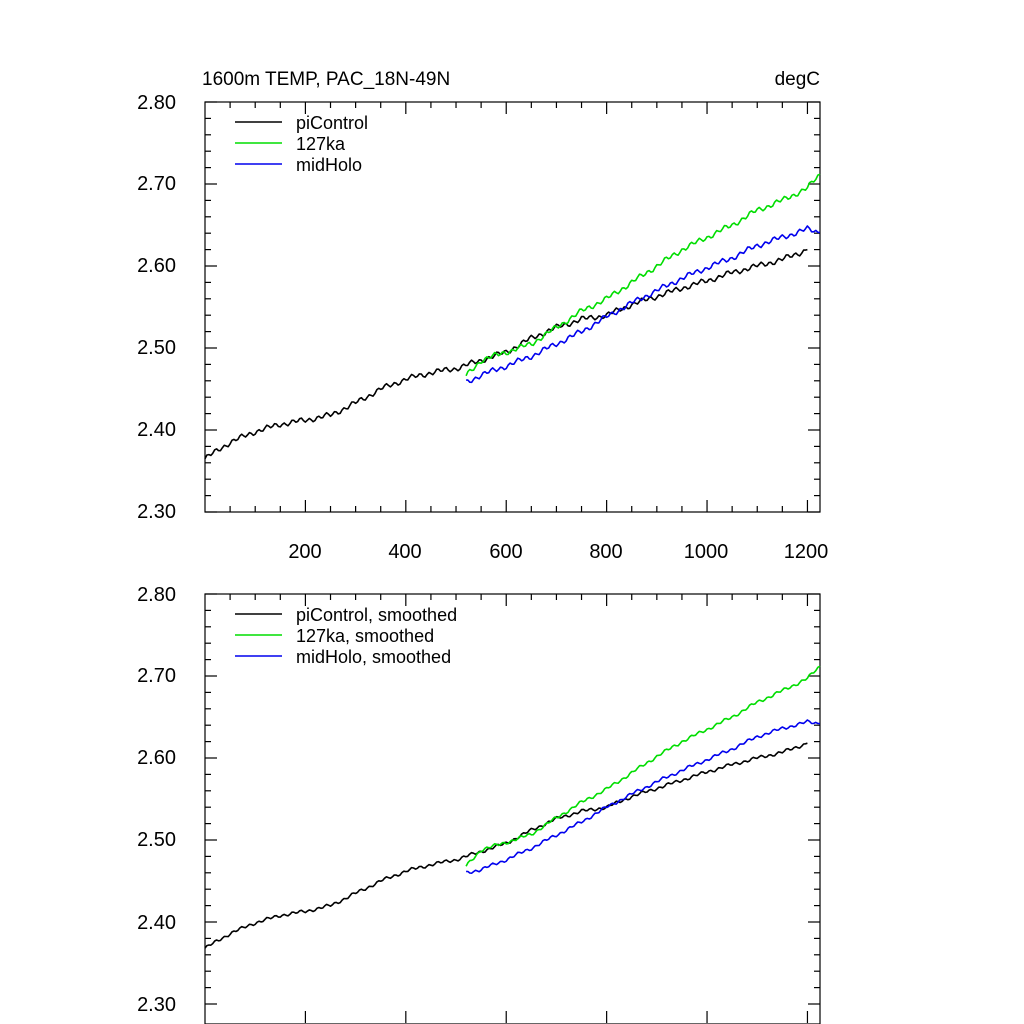 The height and width of the screenshot is (1024, 1024). I want to click on series-line-picontrol, so click(506, 354).